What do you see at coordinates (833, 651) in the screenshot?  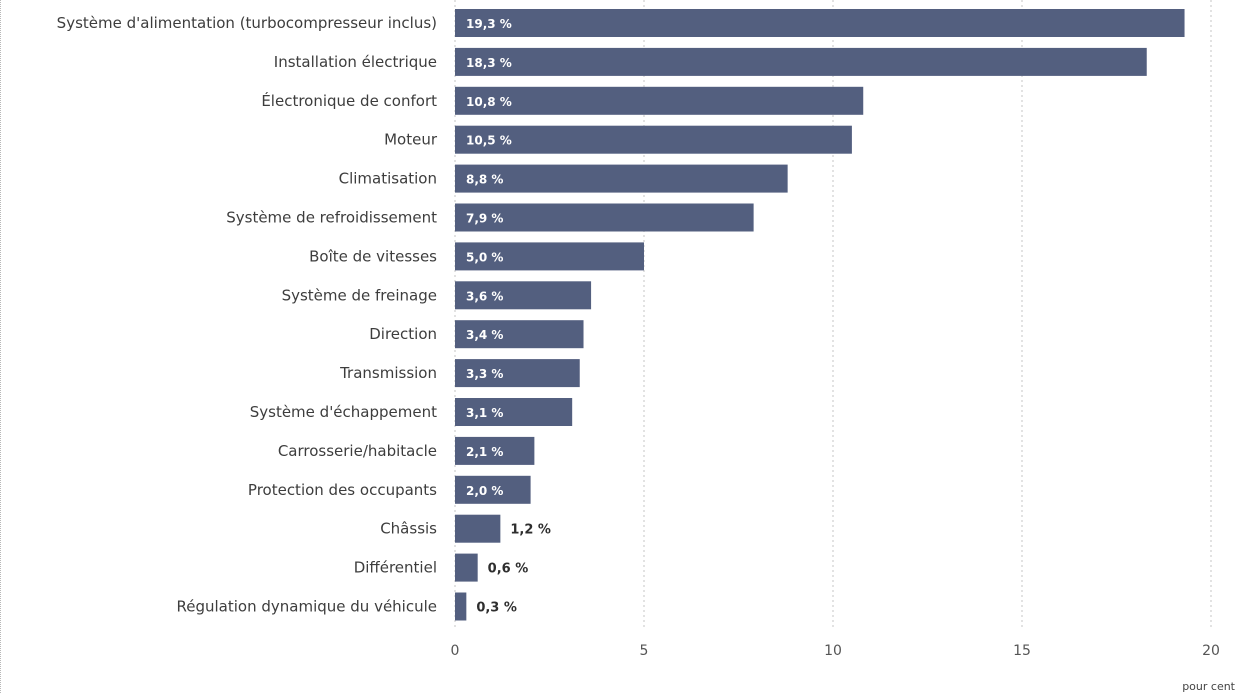 I see `x-tick-label: 10` at bounding box center [833, 651].